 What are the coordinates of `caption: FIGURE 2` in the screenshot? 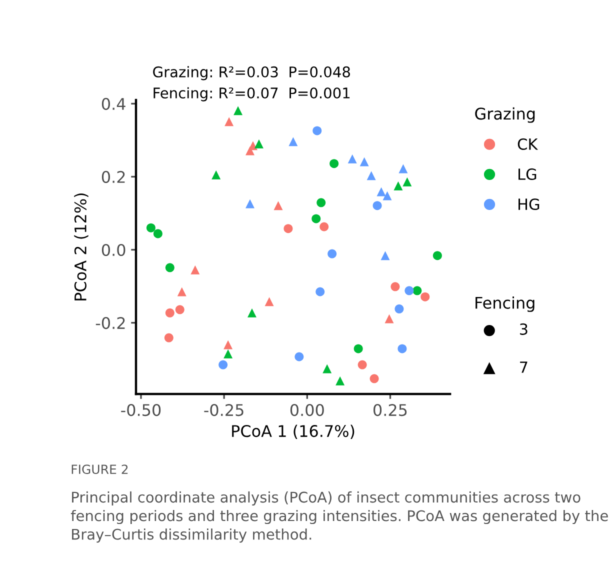 It's located at (100, 469).